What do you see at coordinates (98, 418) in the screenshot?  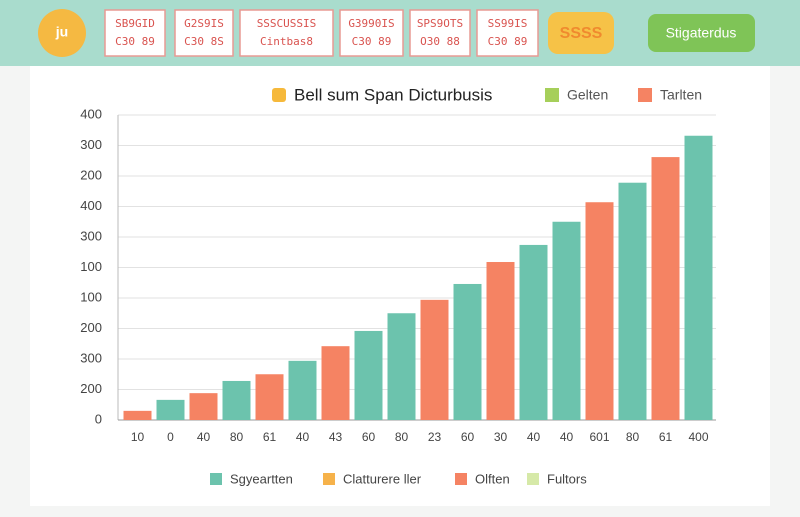 I see `y-tick-label: 0` at bounding box center [98, 418].